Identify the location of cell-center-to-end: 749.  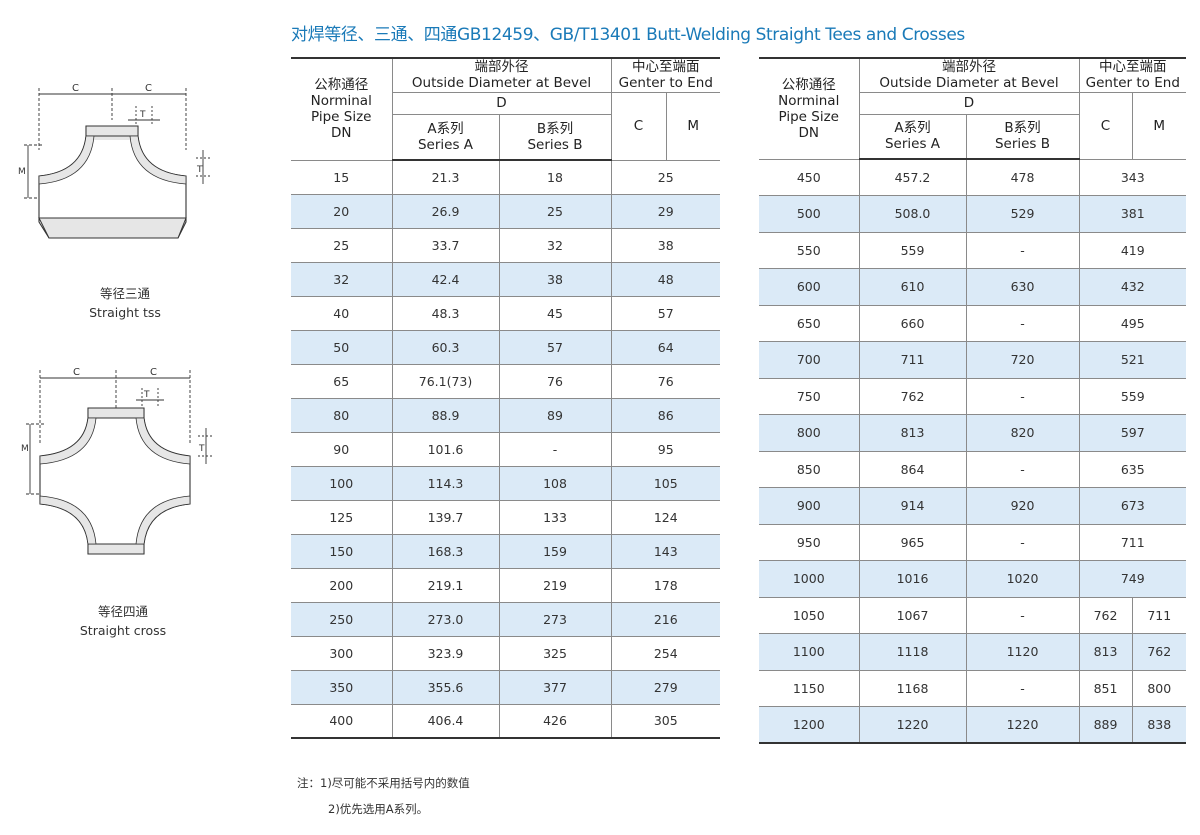
(1132, 579).